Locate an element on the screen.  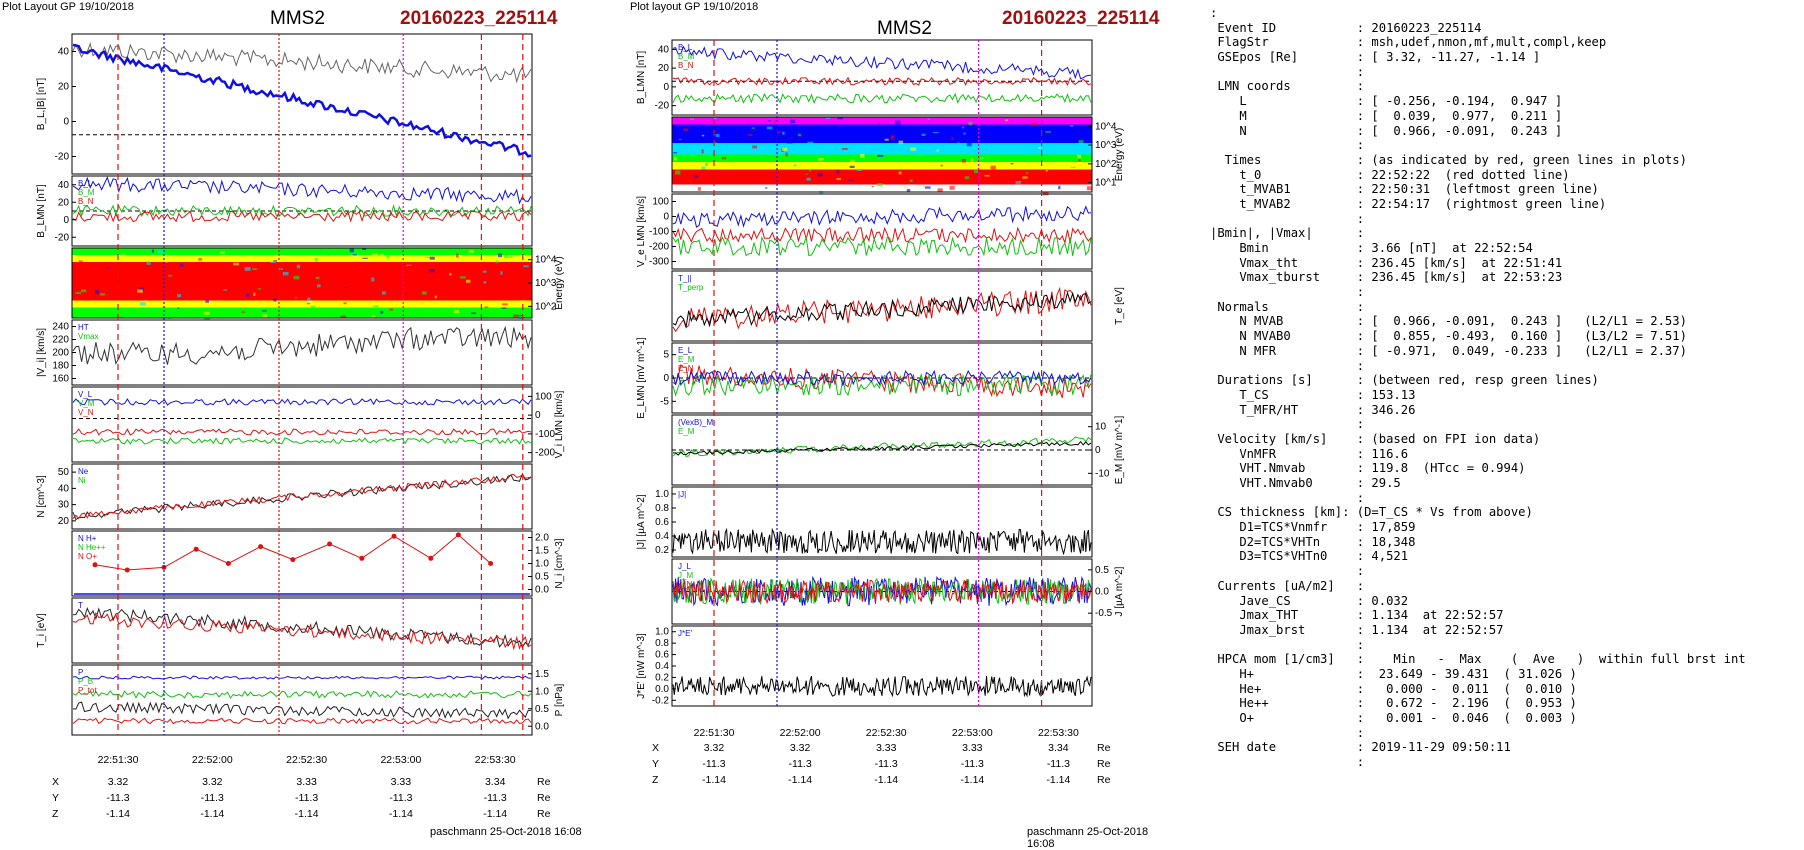
plot-panel: 40 20 0 -20 B_LMN [nT] B_LB_MB_N is located at coordinates (864, 77).